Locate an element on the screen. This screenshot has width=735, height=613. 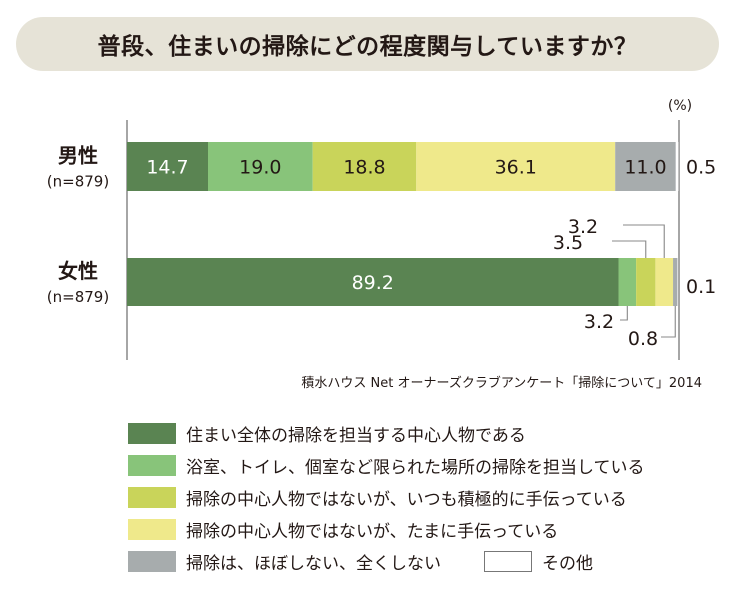
data-label: 0.5 is located at coordinates (701, 168).